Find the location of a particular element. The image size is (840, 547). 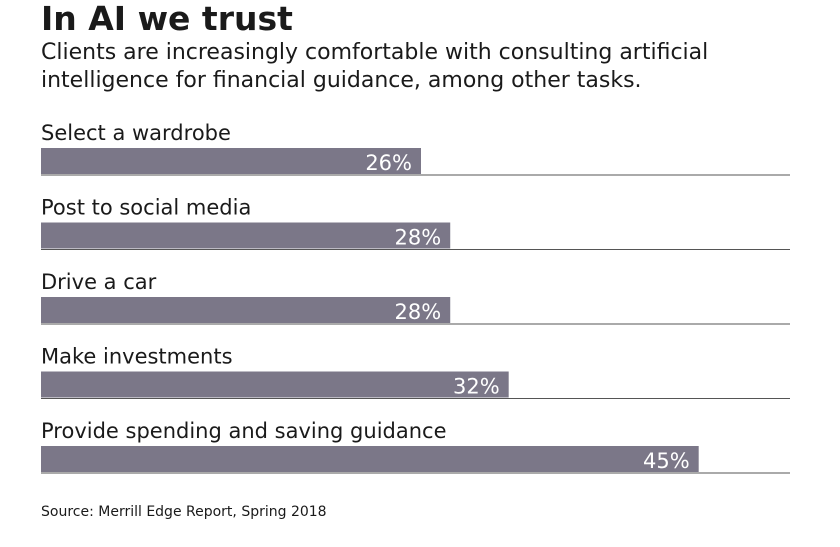

value-label: 32% is located at coordinates (476, 387).